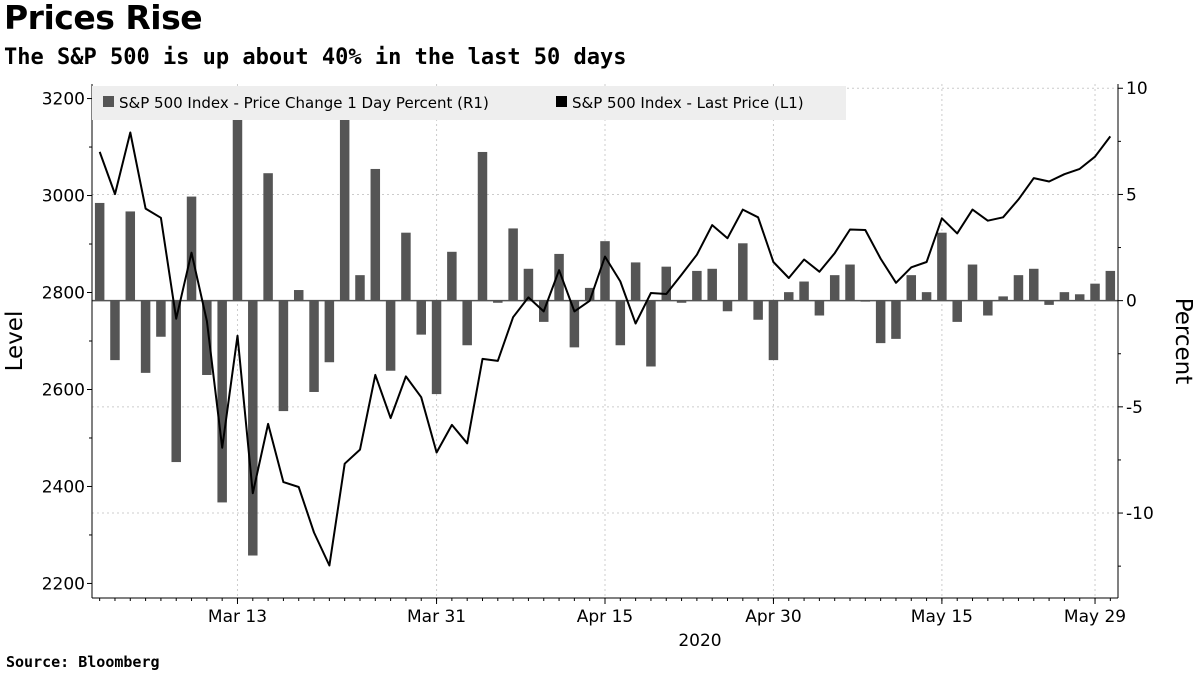 The width and height of the screenshot is (1200, 675). I want to click on right-tick-label: 10, so click(1137, 89).